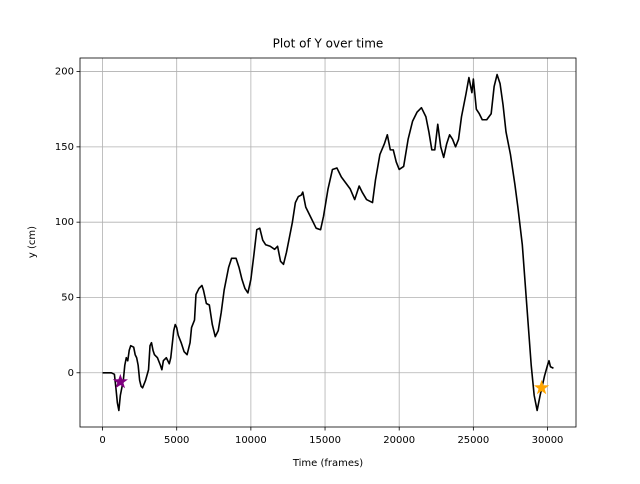 This screenshot has width=640, height=484. Describe the element at coordinates (327, 463) in the screenshot. I see `x-axis-label: Time (frames)` at that location.